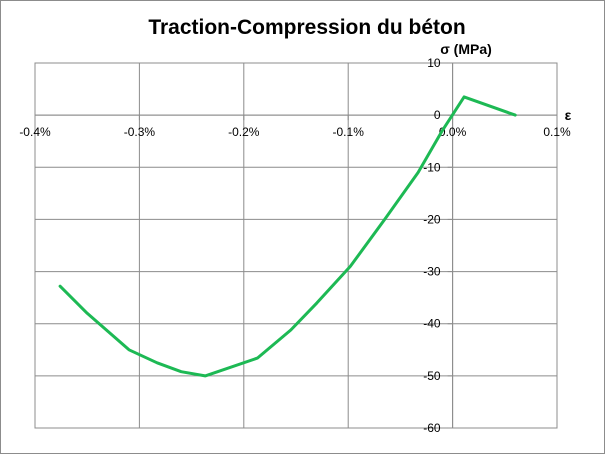 The image size is (605, 454). What do you see at coordinates (453, 132) in the screenshot?
I see `x-tick-label: 0.0%` at bounding box center [453, 132].